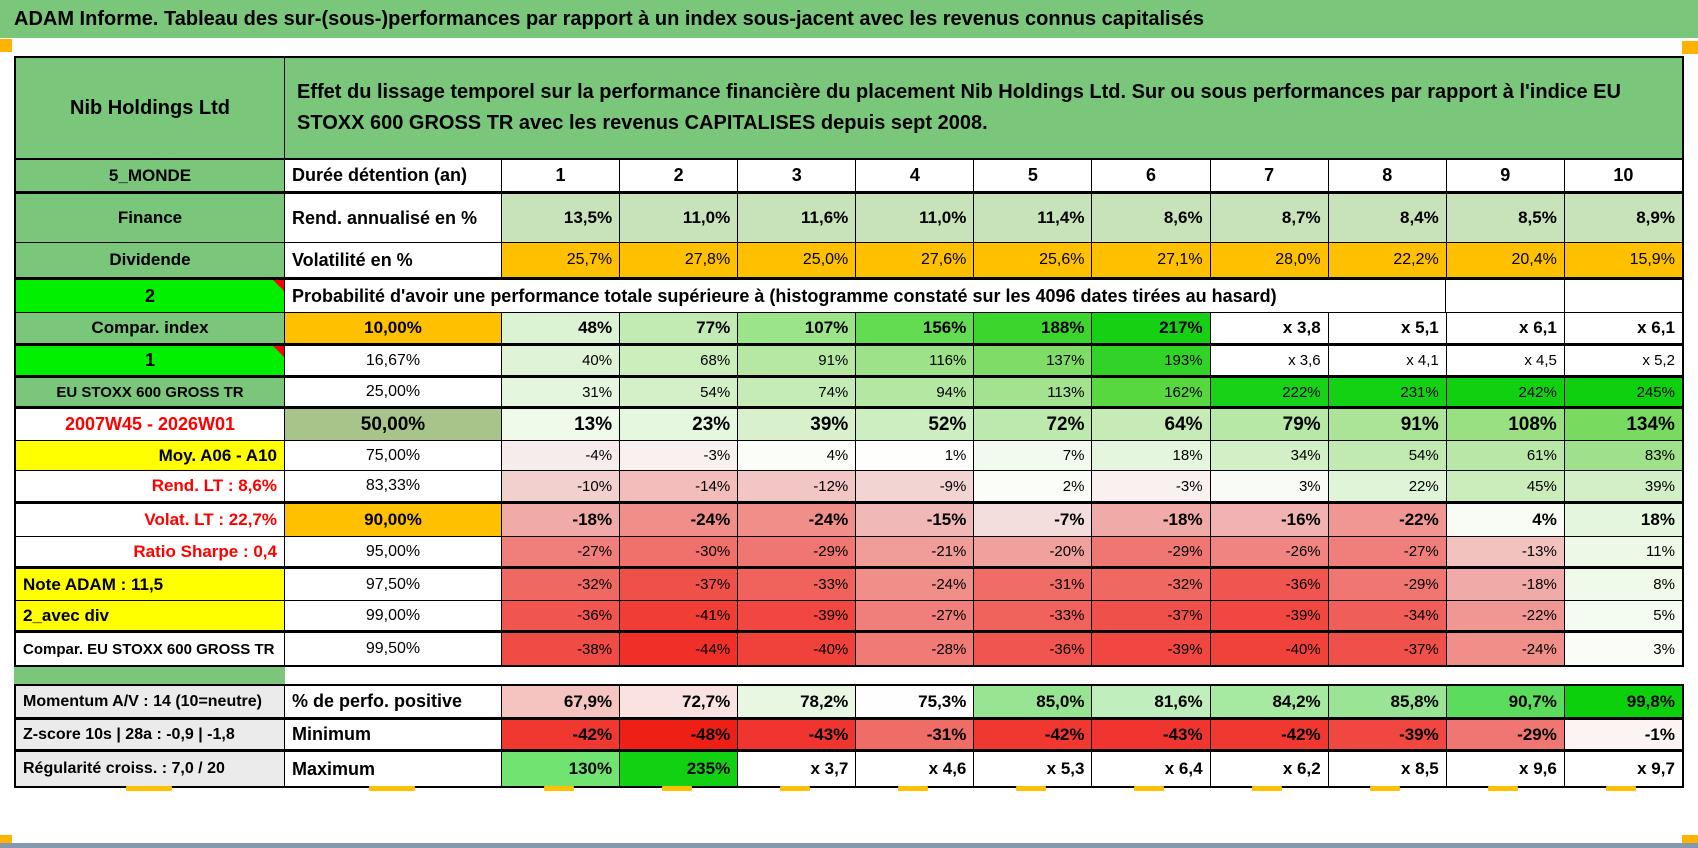 The width and height of the screenshot is (1698, 848). I want to click on data-cell: -21%, so click(915, 553).